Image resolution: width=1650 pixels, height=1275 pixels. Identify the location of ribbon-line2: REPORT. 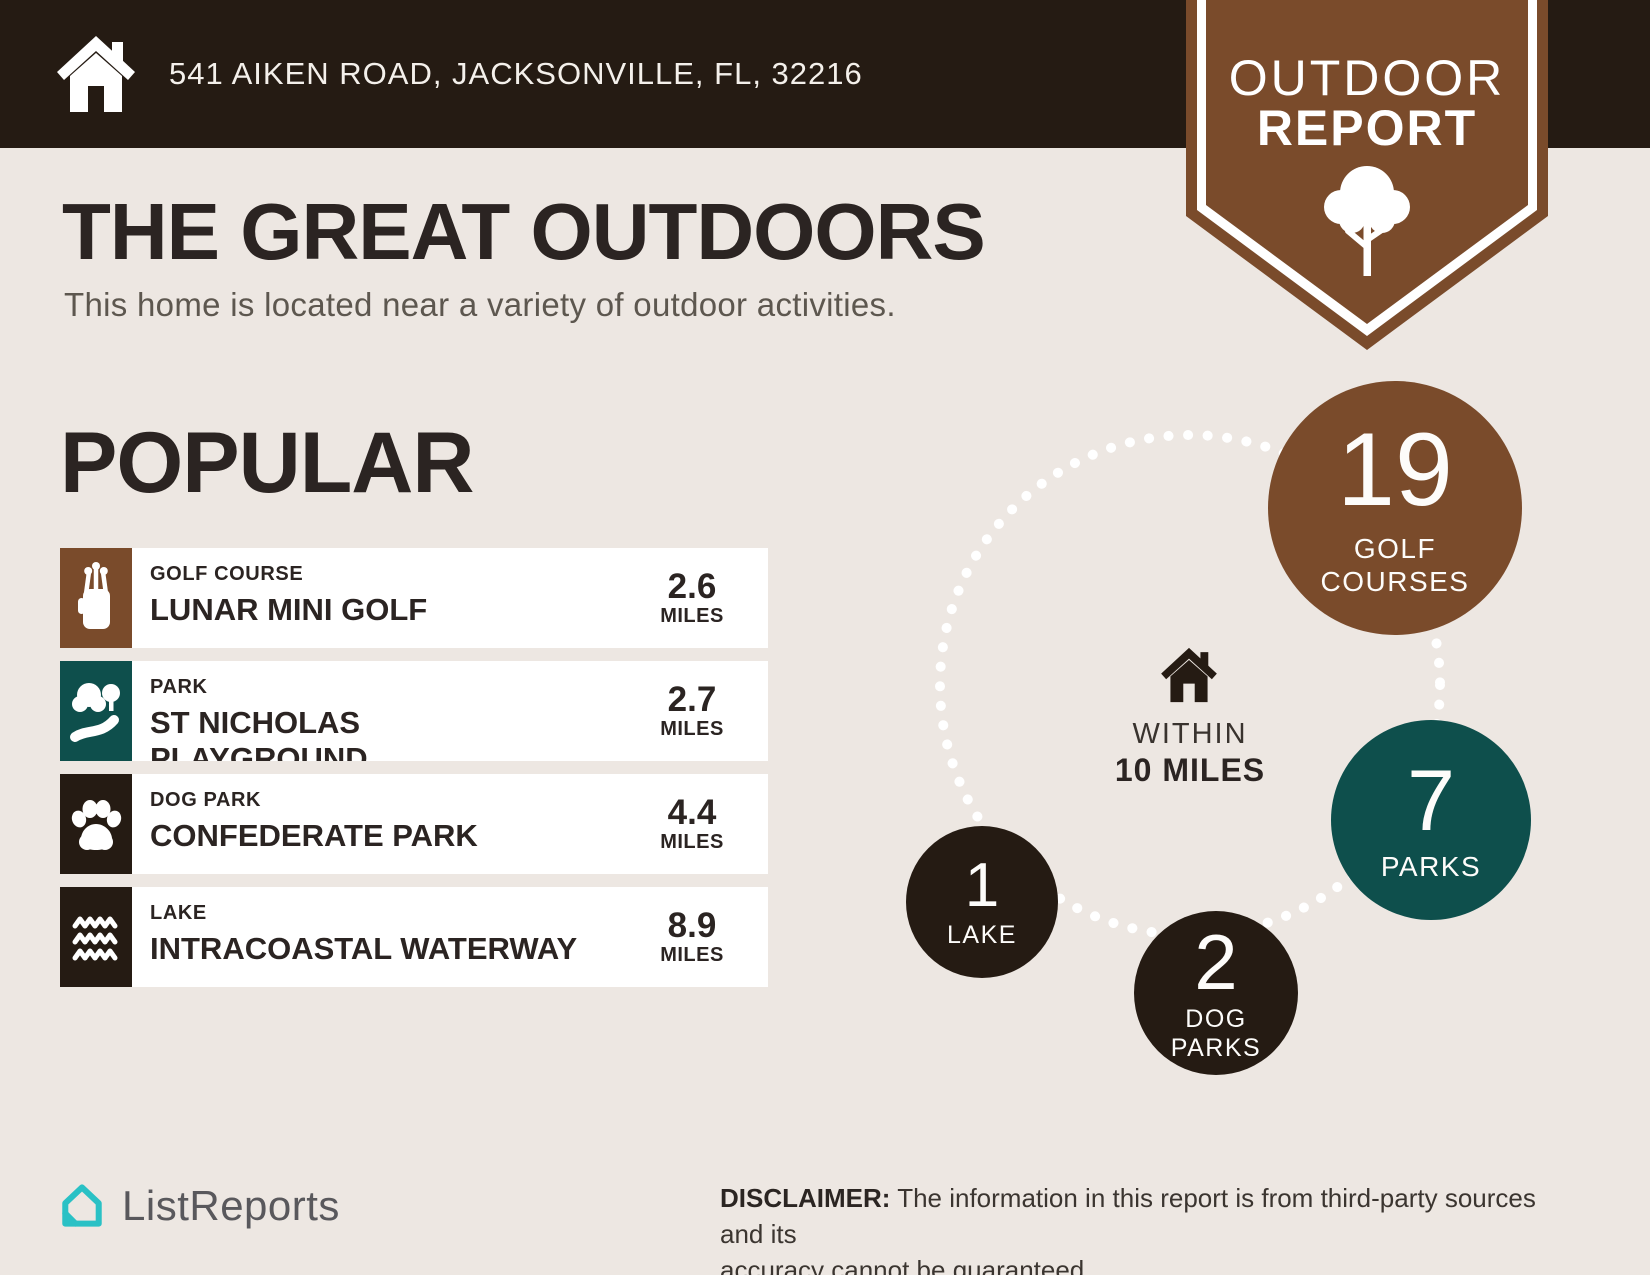
(1367, 128).